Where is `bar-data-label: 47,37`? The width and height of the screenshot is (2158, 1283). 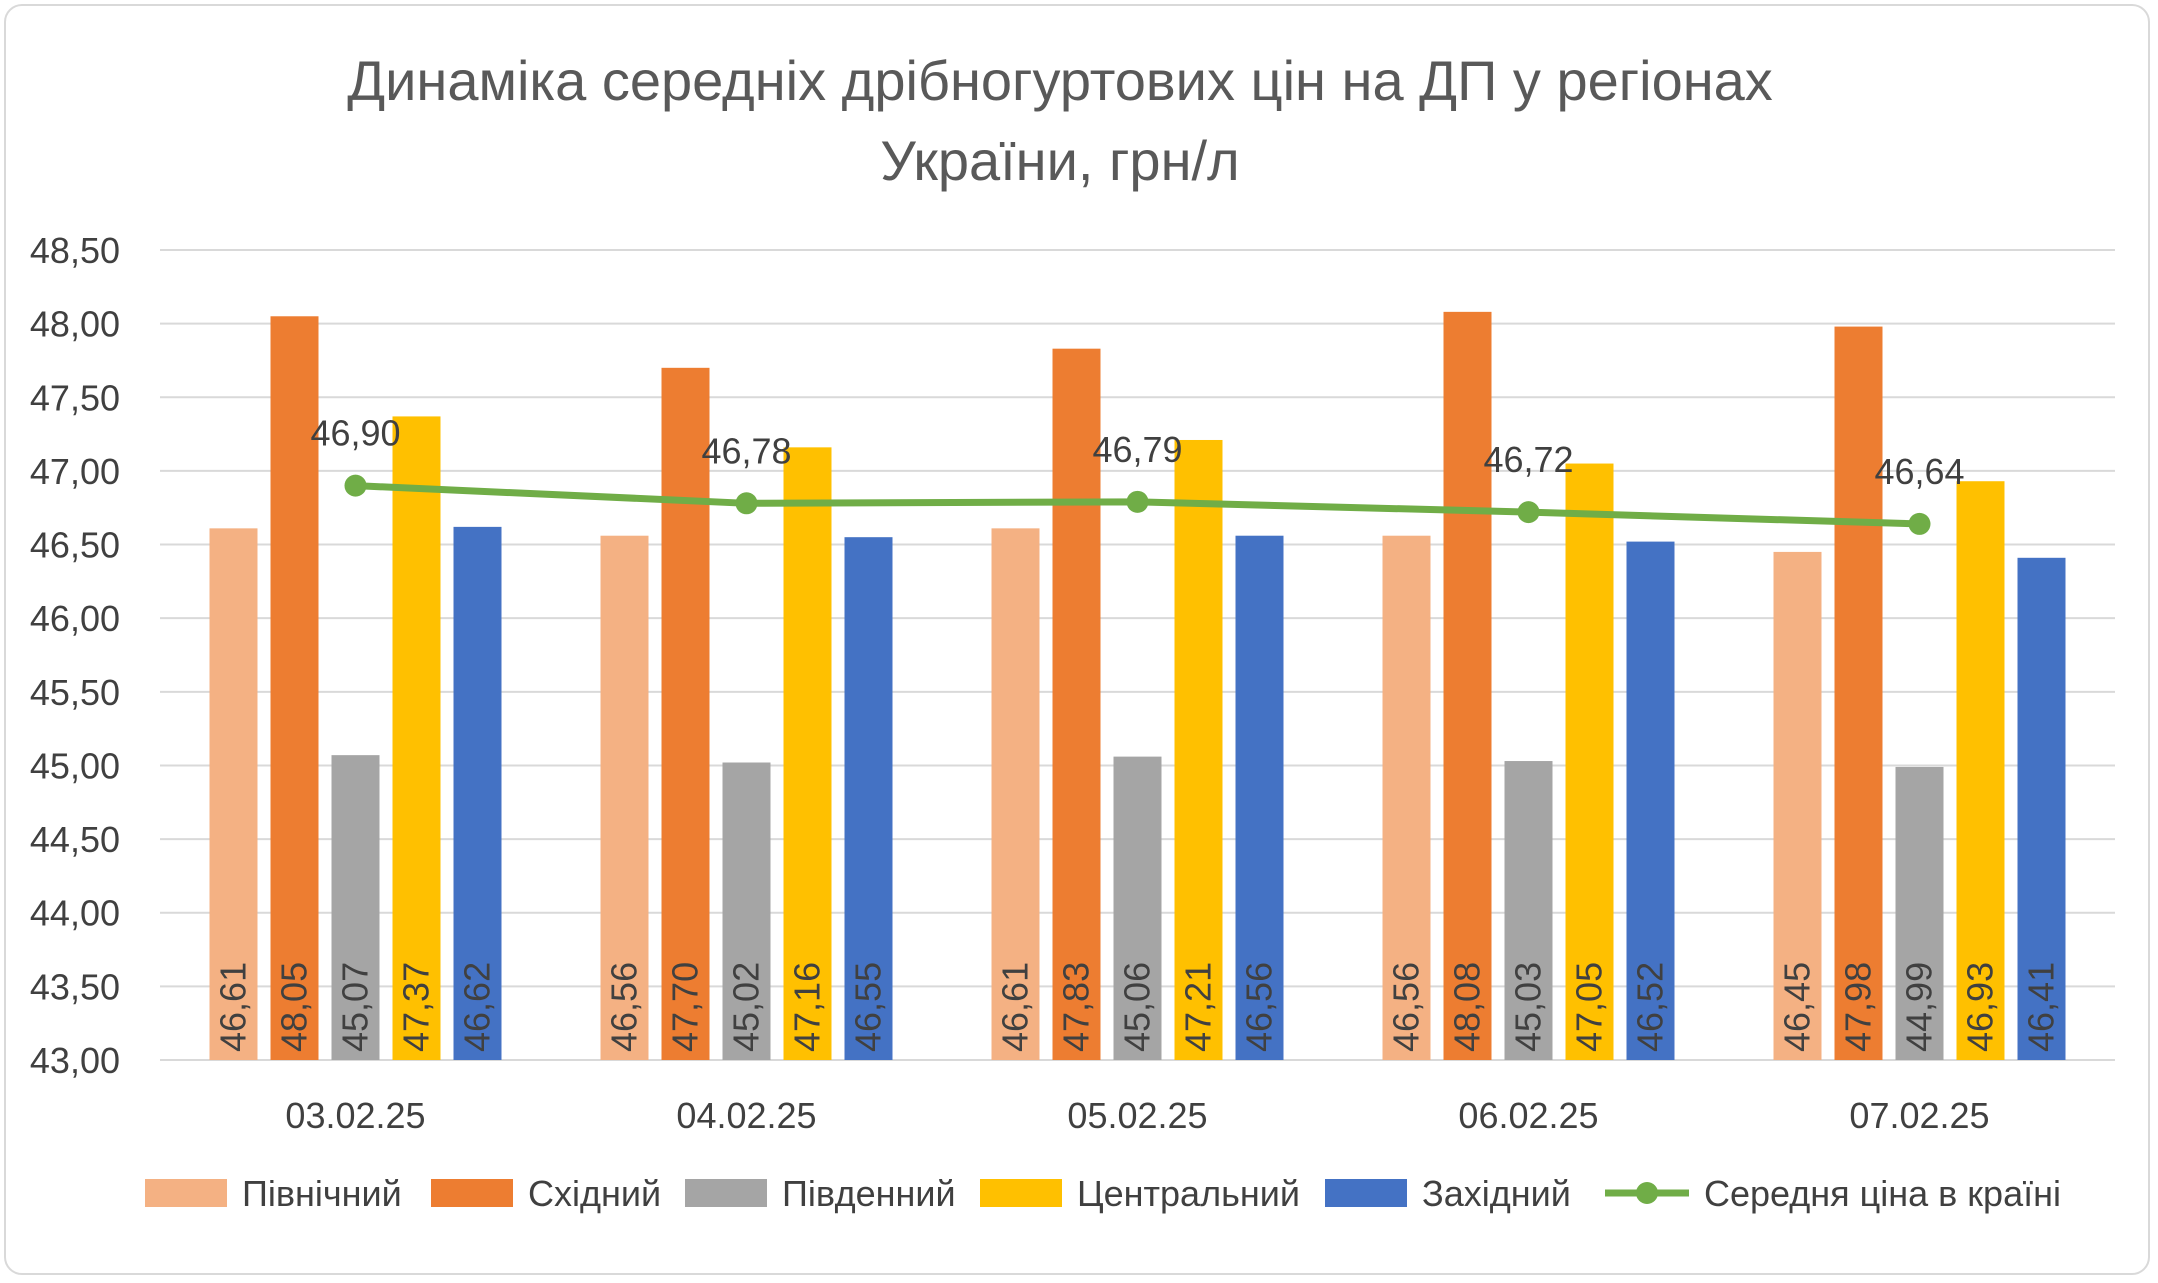
bar-data-label: 47,37 is located at coordinates (416, 1007).